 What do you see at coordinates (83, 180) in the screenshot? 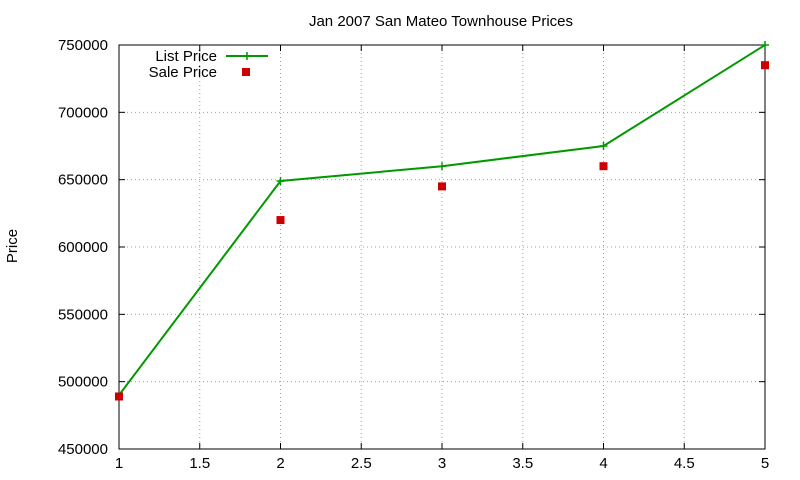
I see `y-tick-label: 650000` at bounding box center [83, 180].